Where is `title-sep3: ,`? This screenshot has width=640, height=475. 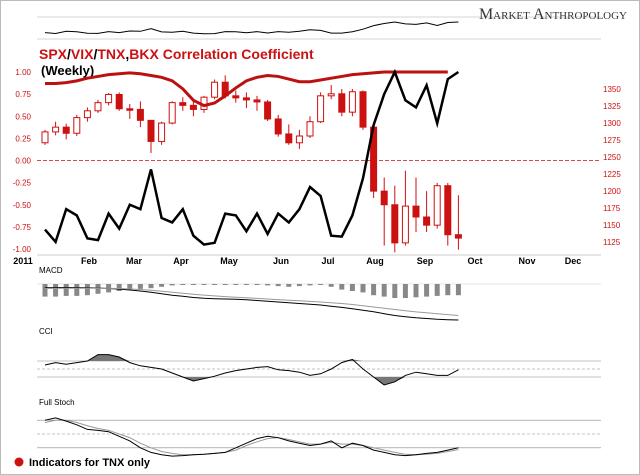 title-sep3: , is located at coordinates (127, 54).